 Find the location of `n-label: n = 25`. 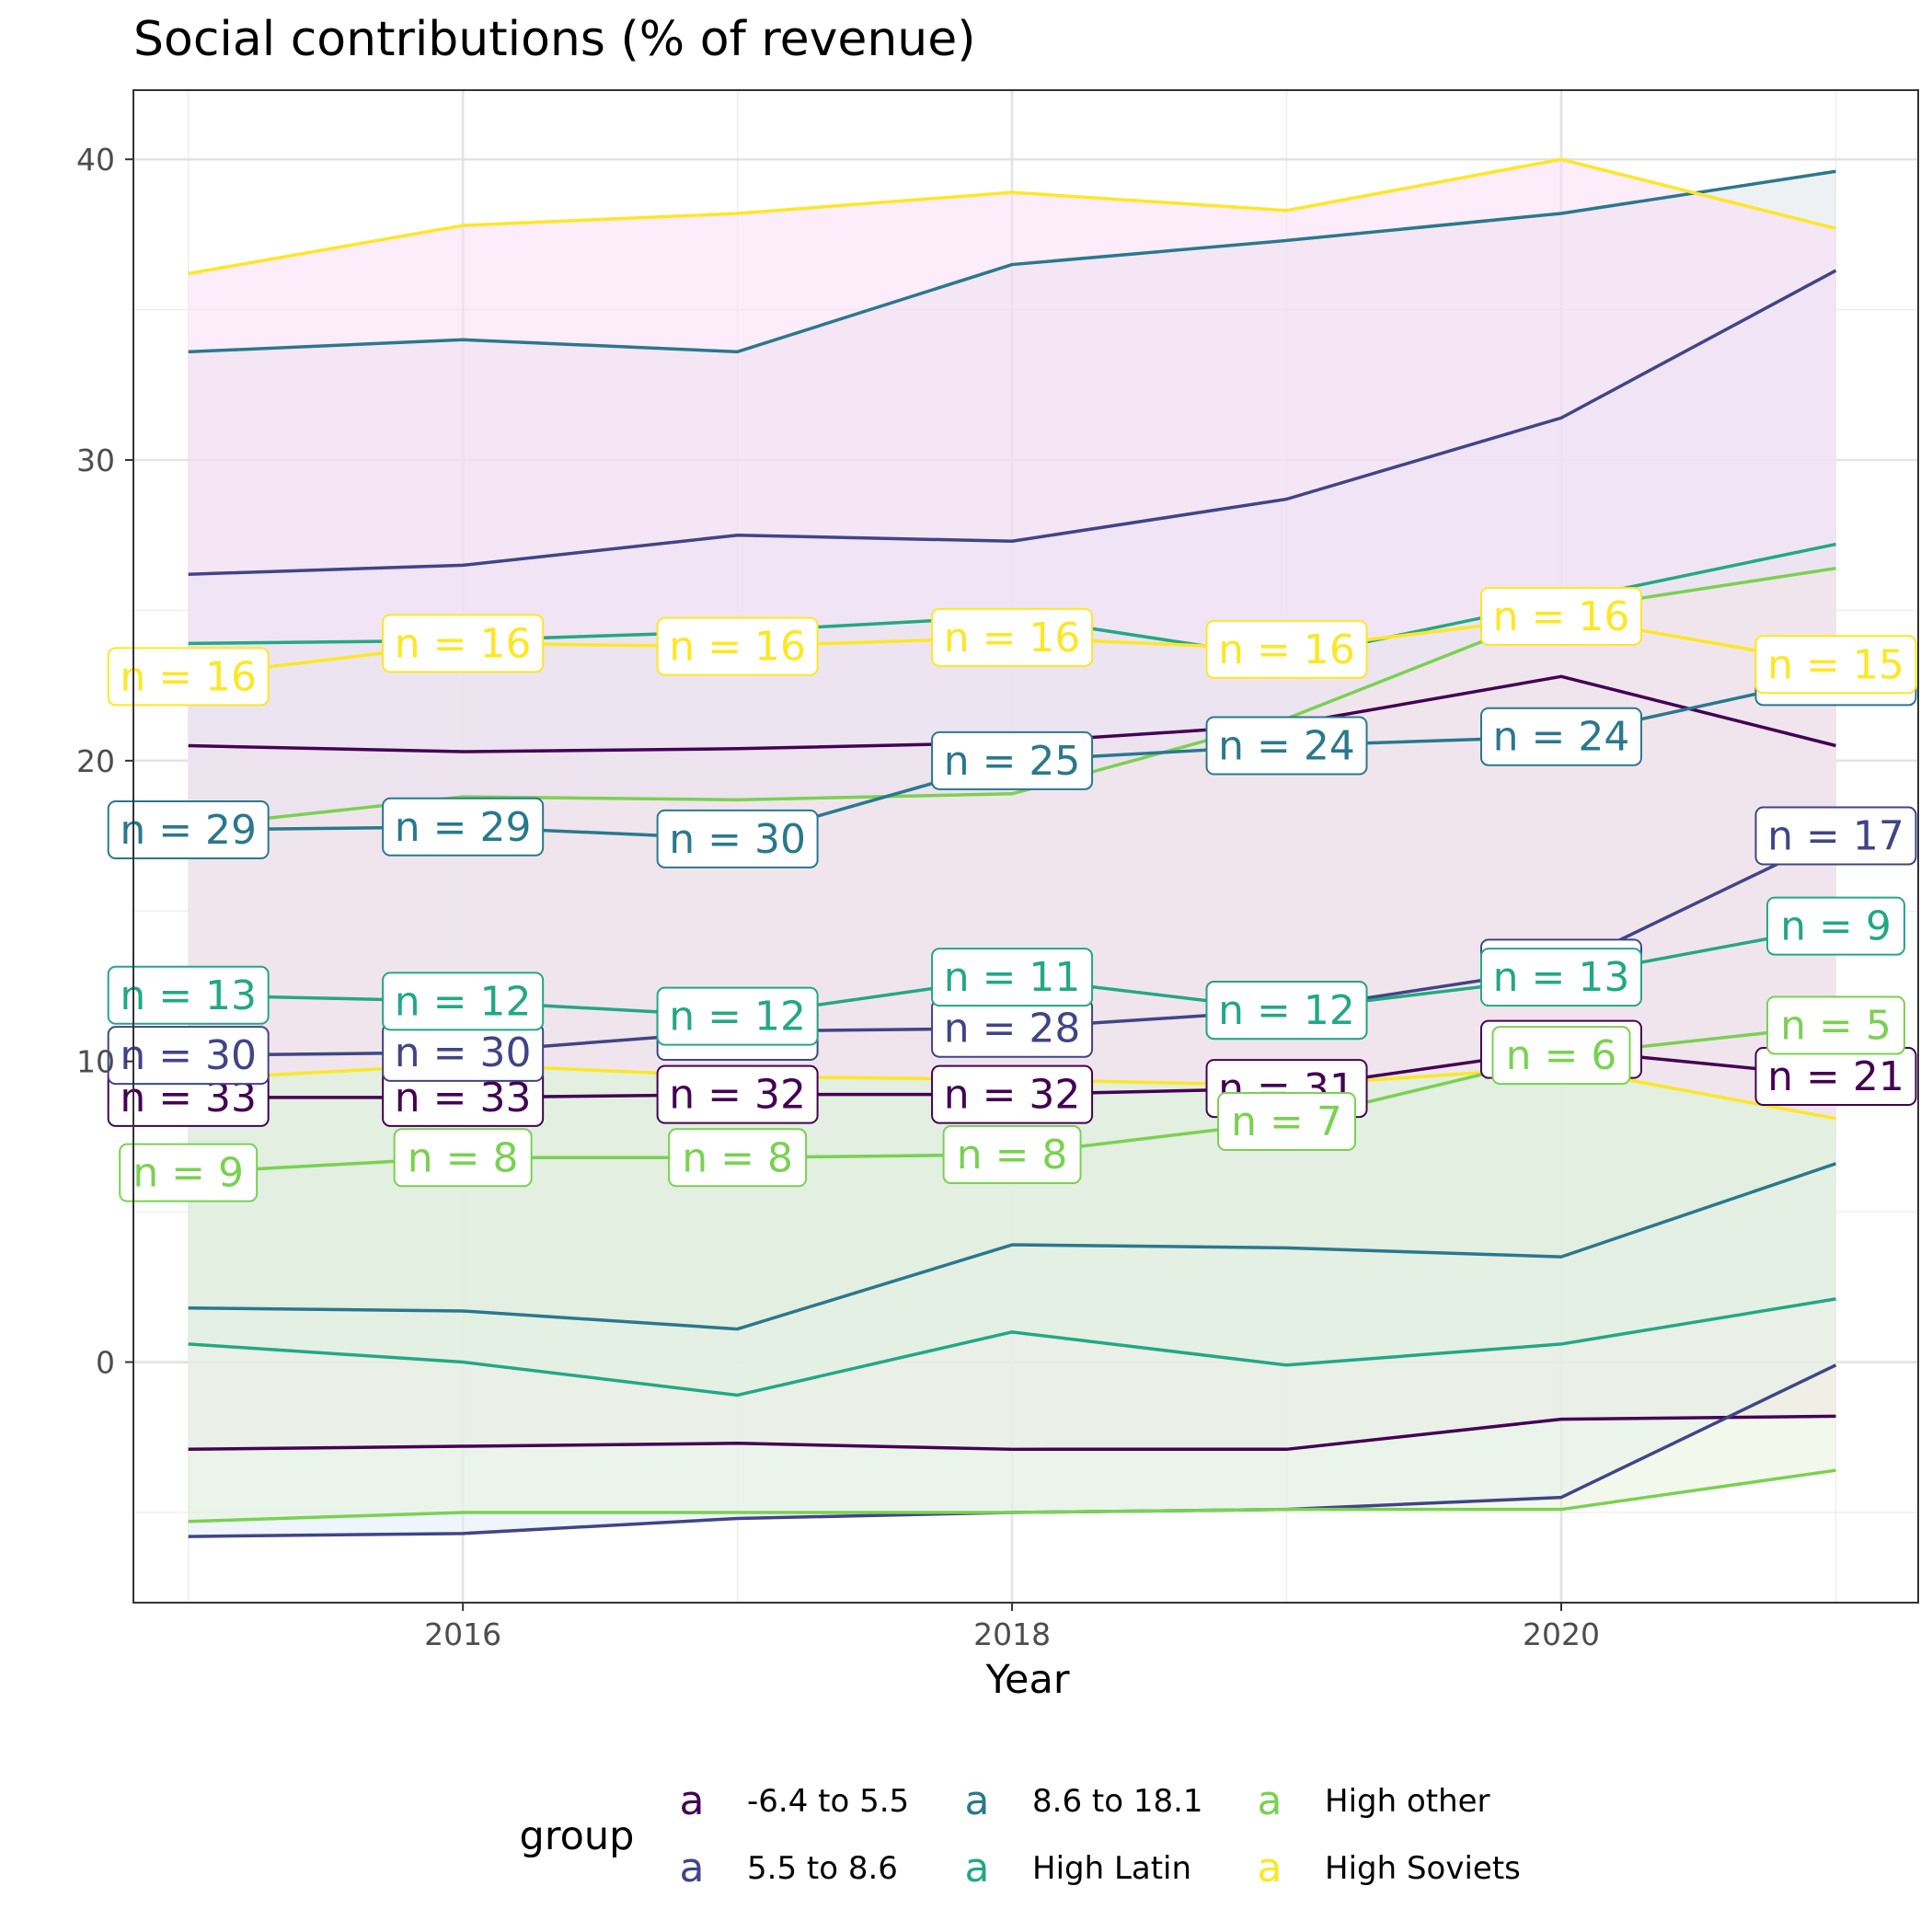

n-label: n = 25 is located at coordinates (1012, 760).